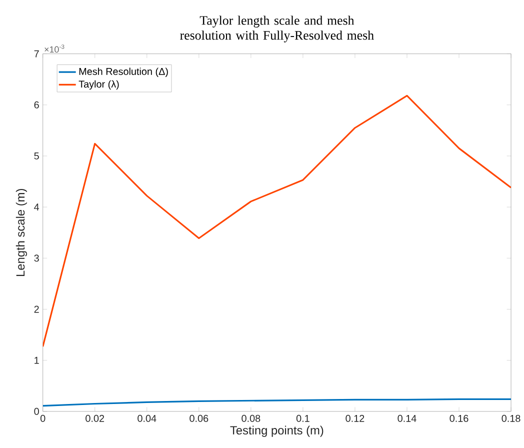  What do you see at coordinates (277, 29) in the screenshot?
I see `chart-title: Taylor length scale and mesh resolution with Fully-Resolved mesh` at bounding box center [277, 29].